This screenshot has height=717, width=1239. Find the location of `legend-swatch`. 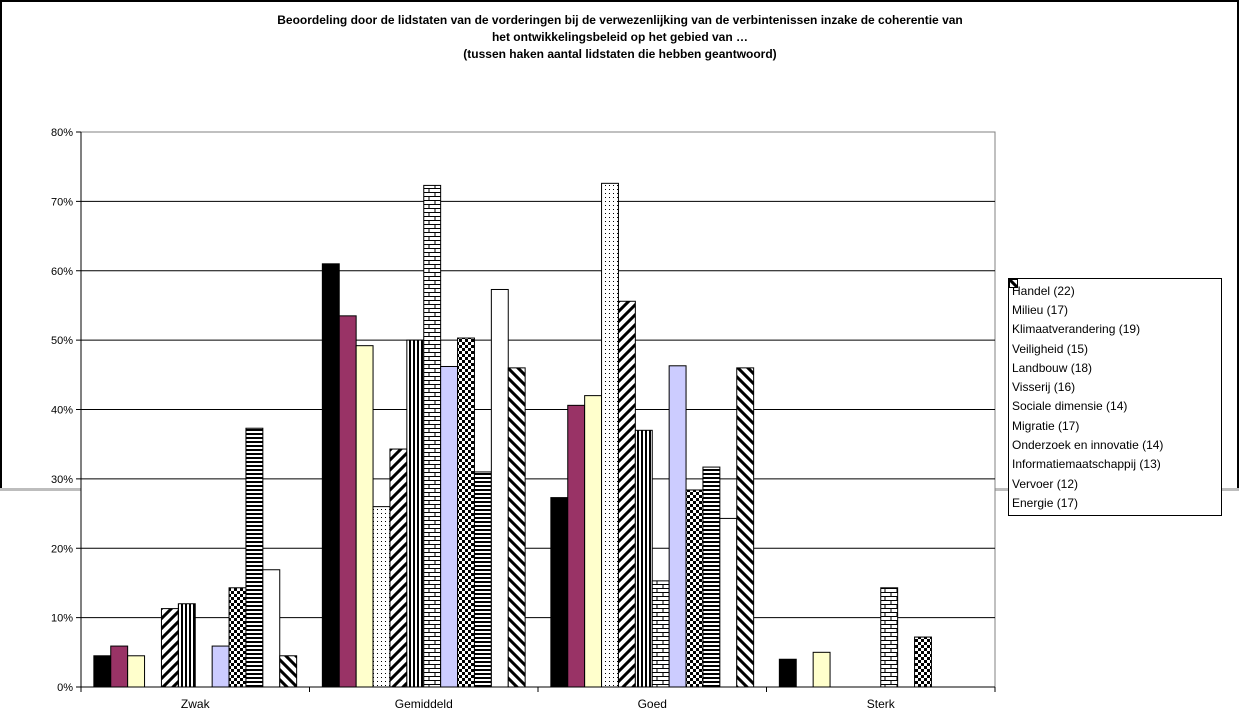

legend-swatch is located at coordinates (1013, 283).